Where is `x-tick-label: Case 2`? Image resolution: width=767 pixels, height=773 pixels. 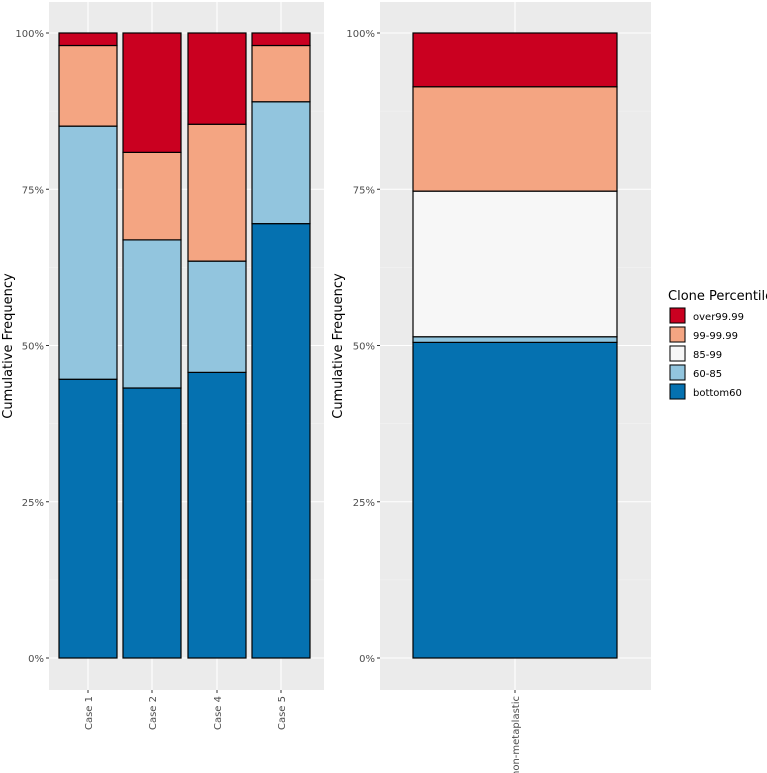
x-tick-label: Case 2 is located at coordinates (153, 713).